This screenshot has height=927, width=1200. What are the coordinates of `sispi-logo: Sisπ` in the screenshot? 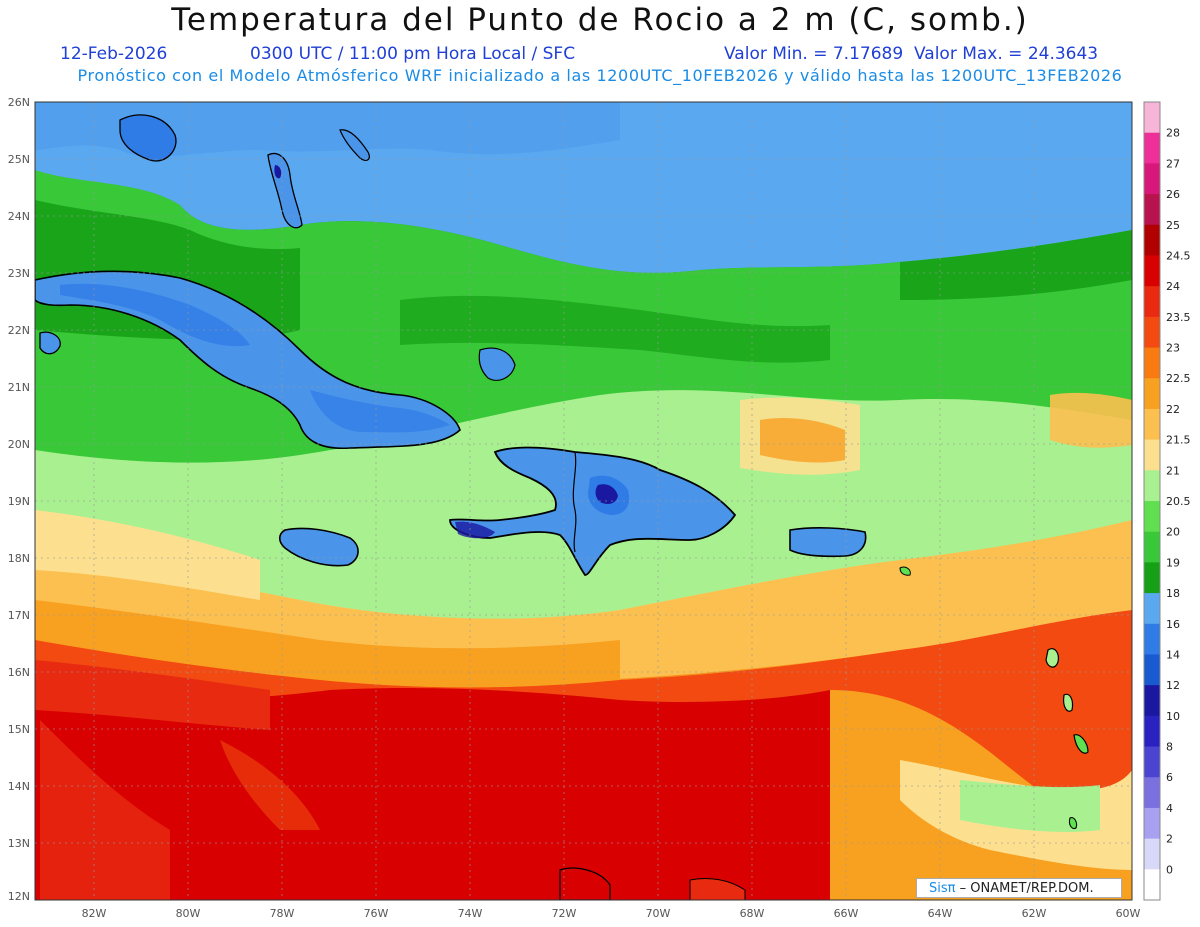 It's located at (942, 888).